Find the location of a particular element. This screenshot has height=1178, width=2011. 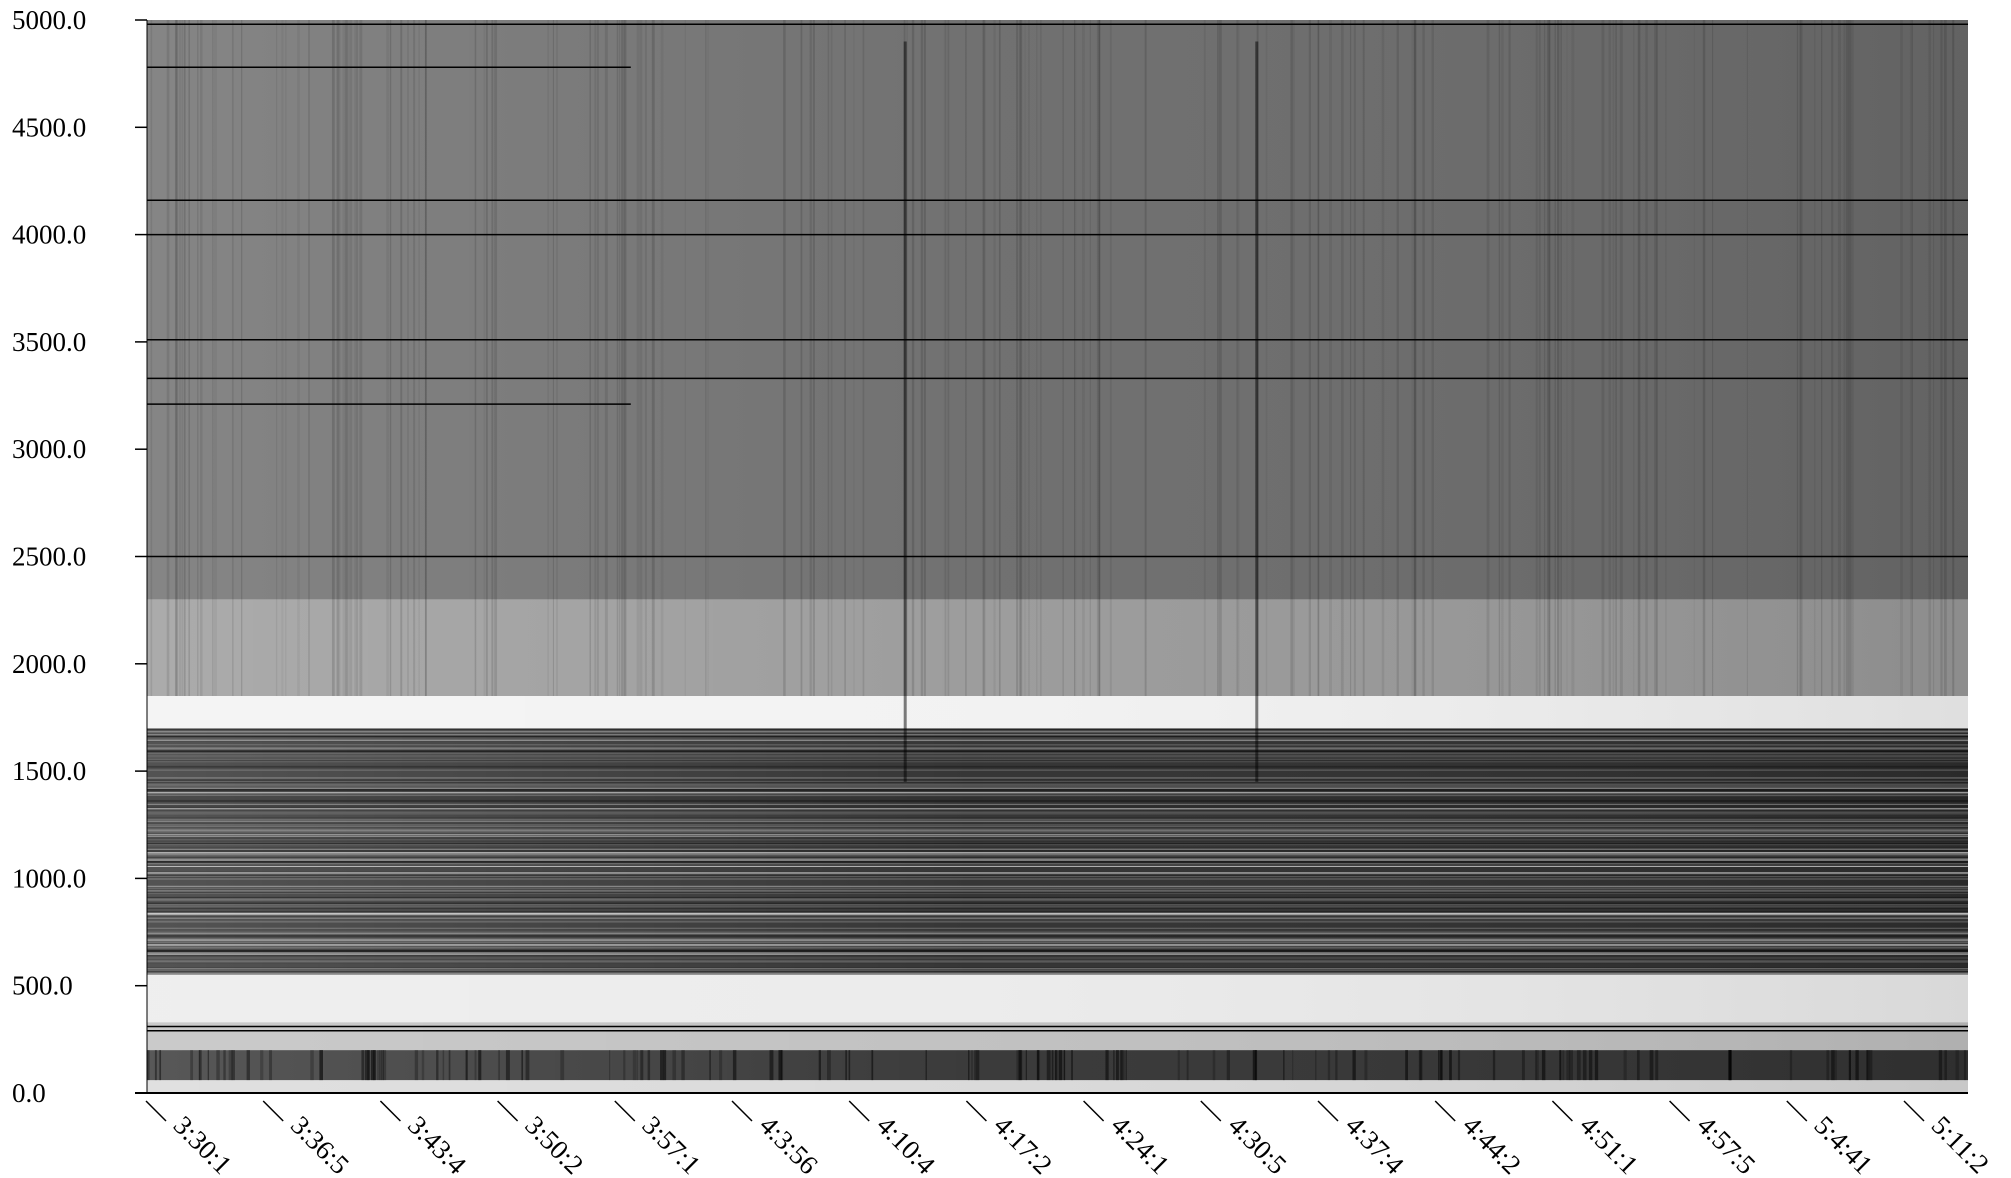

y-tick-label: 500.0 is located at coordinates (42, 986).